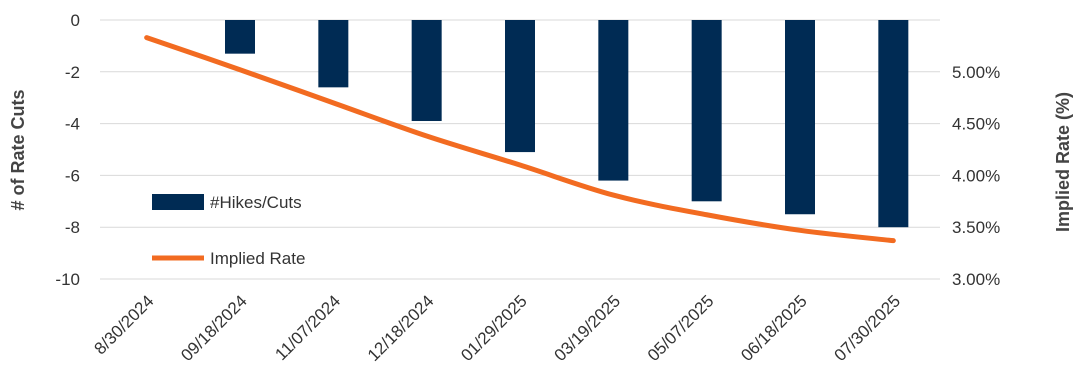  I want to click on left-tick-label: -10, so click(67, 279).